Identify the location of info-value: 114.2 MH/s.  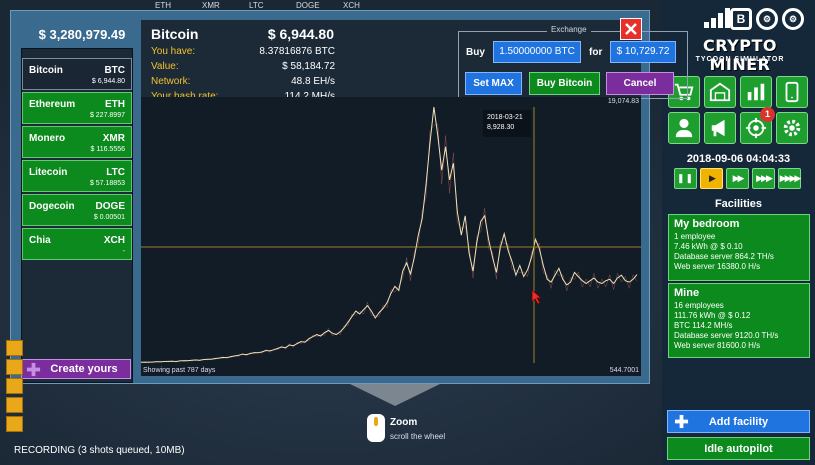
(310, 96).